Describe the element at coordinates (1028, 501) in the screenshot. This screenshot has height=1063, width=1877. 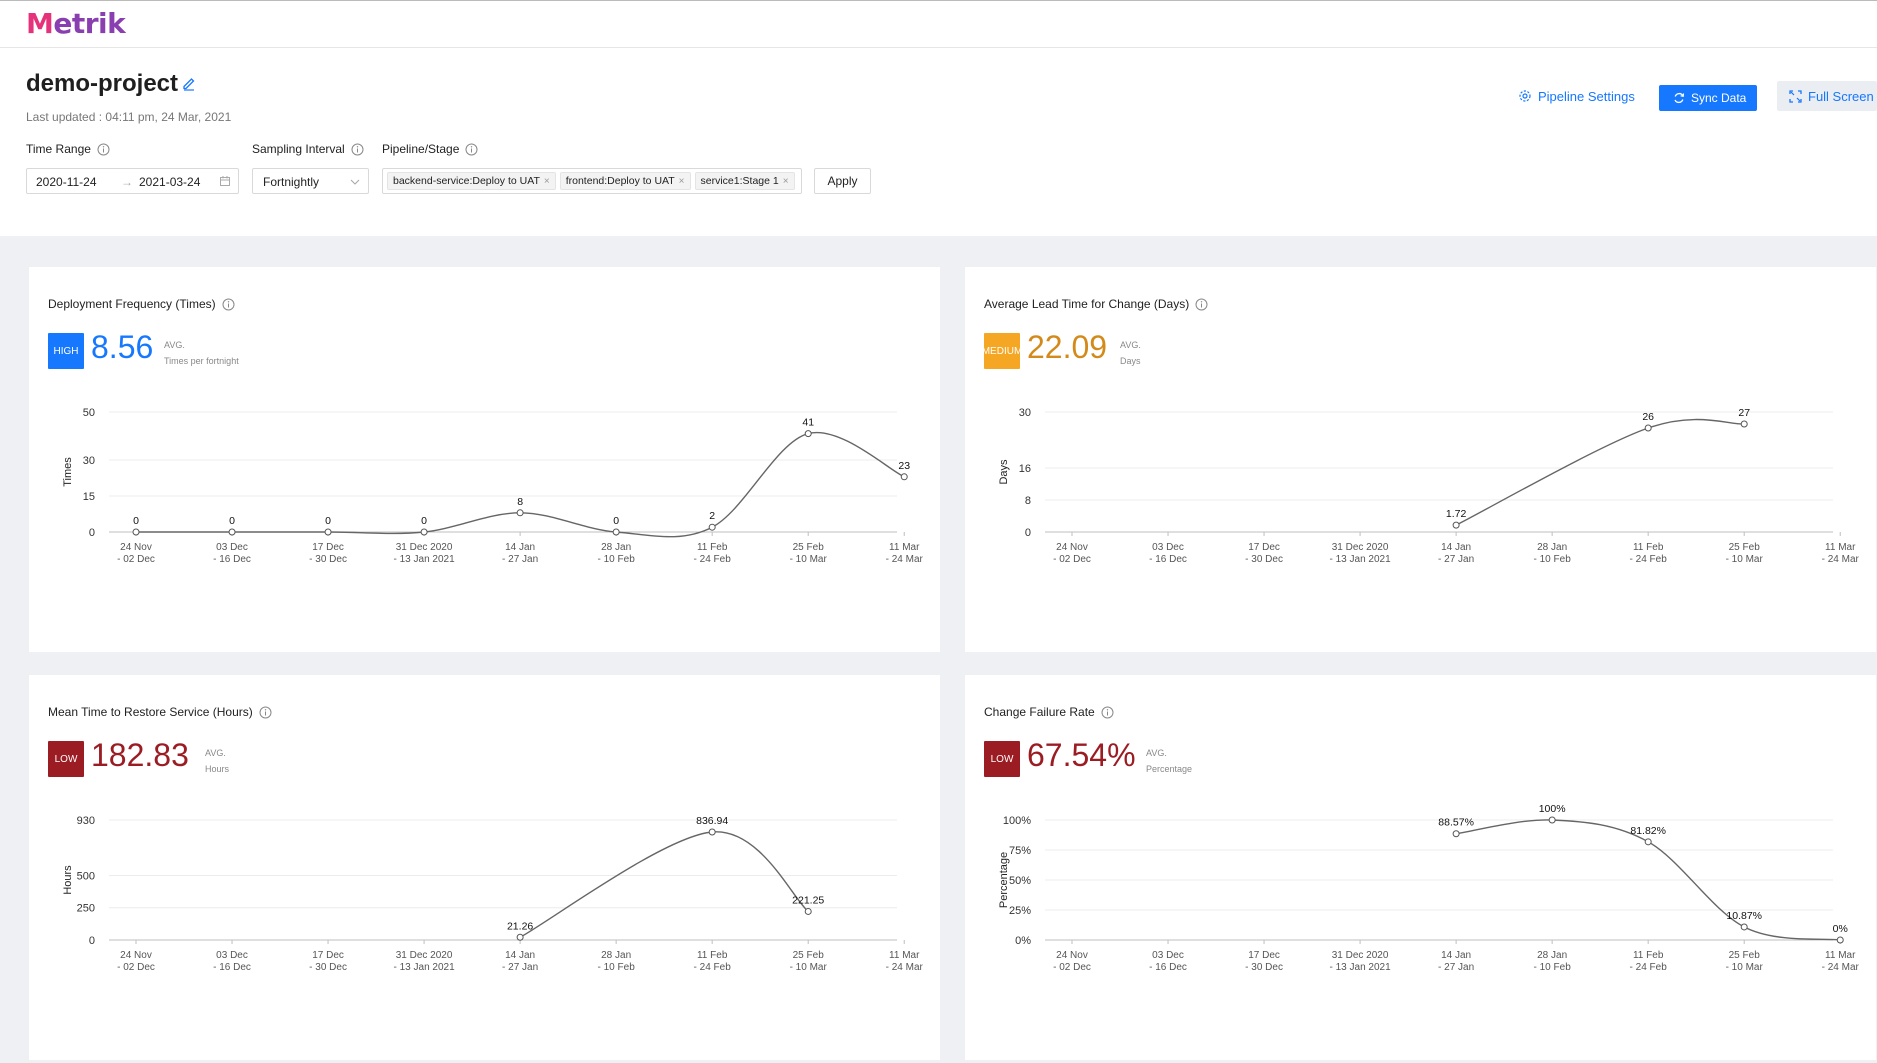
I see `y-tick-label: 8` at that location.